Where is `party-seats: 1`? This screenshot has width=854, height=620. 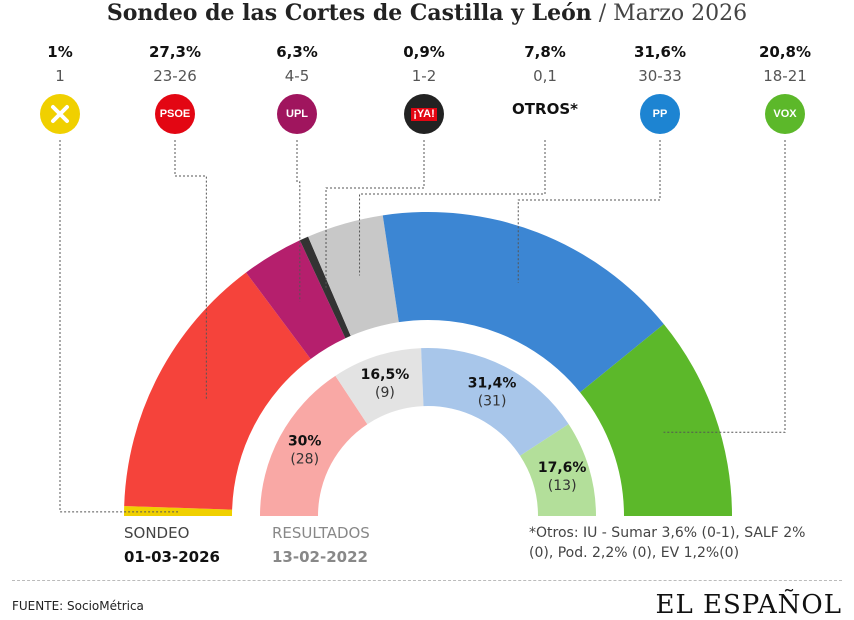 party-seats: 1 is located at coordinates (60, 76).